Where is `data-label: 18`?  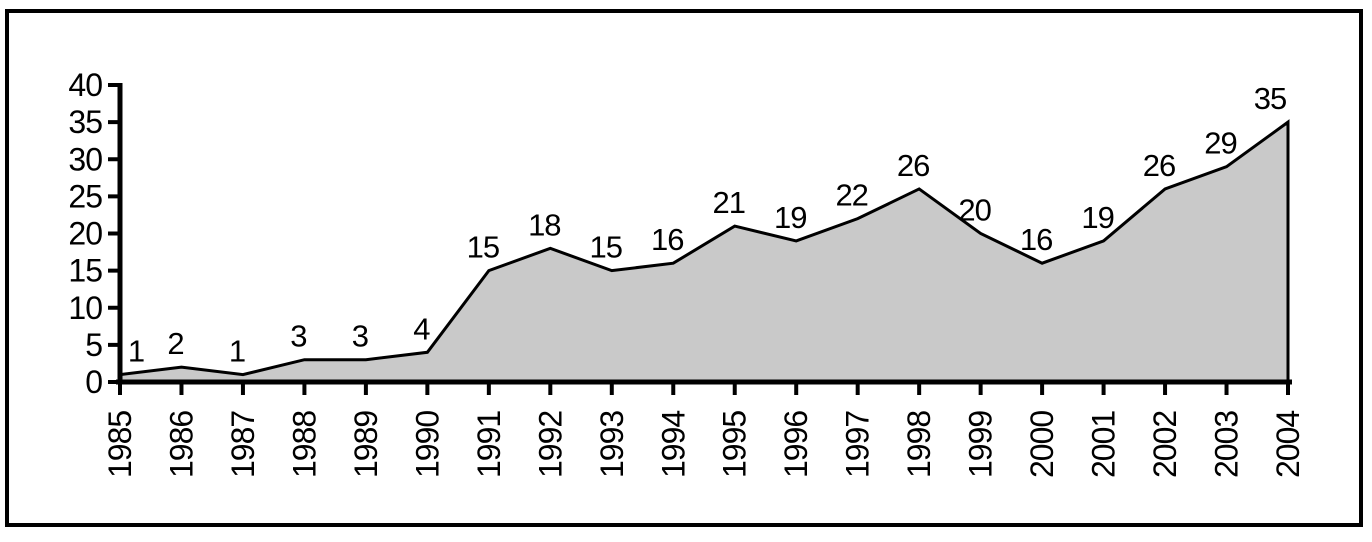
data-label: 18 is located at coordinates (544, 224).